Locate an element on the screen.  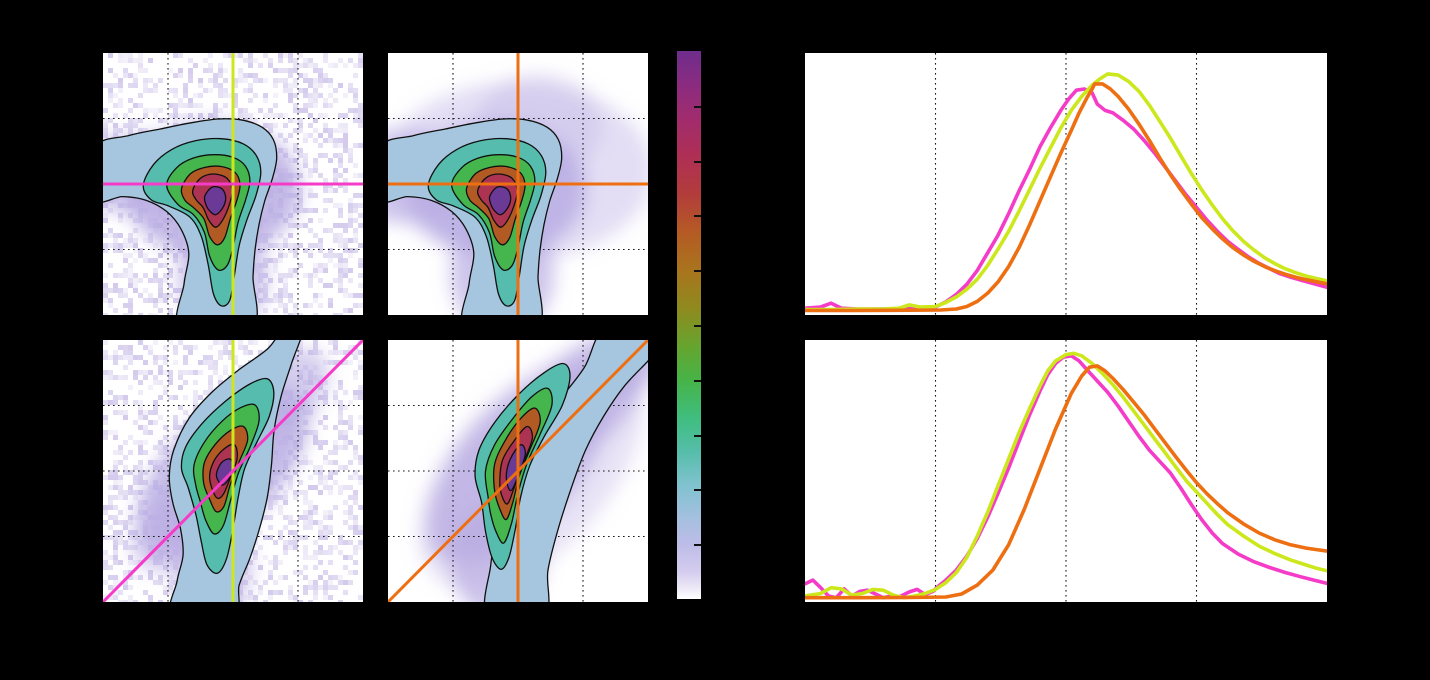
profile-bottom-panel is located at coordinates (1066, 471).